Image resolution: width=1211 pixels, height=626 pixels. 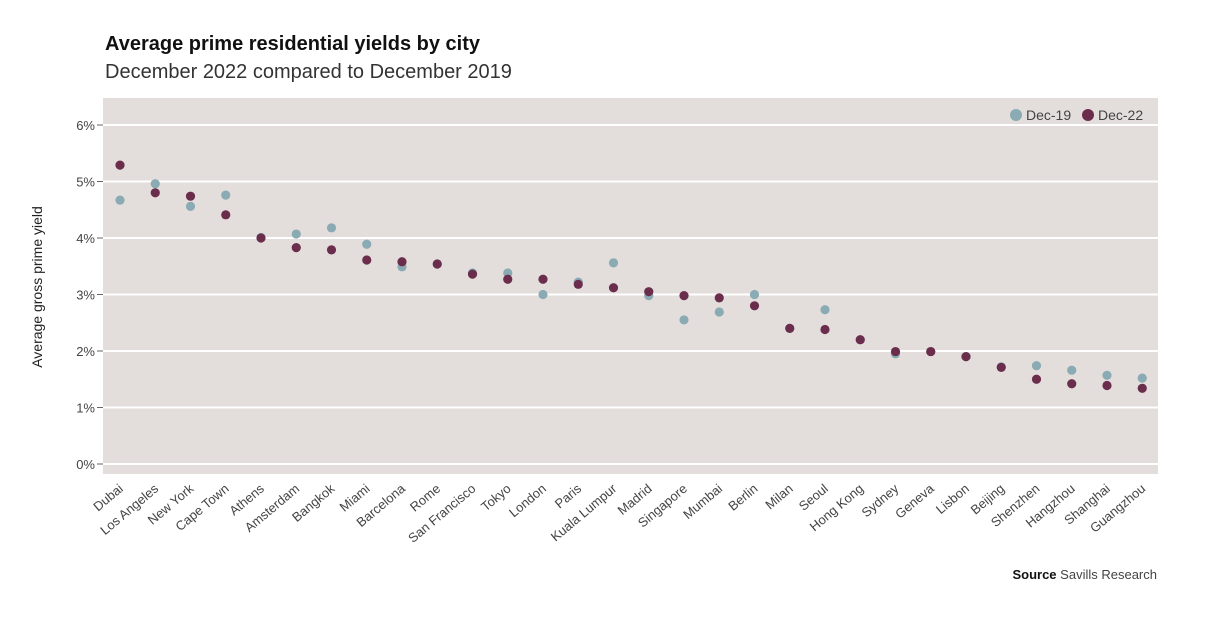 I want to click on x-tick-label: Mumbai, so click(x=702, y=501).